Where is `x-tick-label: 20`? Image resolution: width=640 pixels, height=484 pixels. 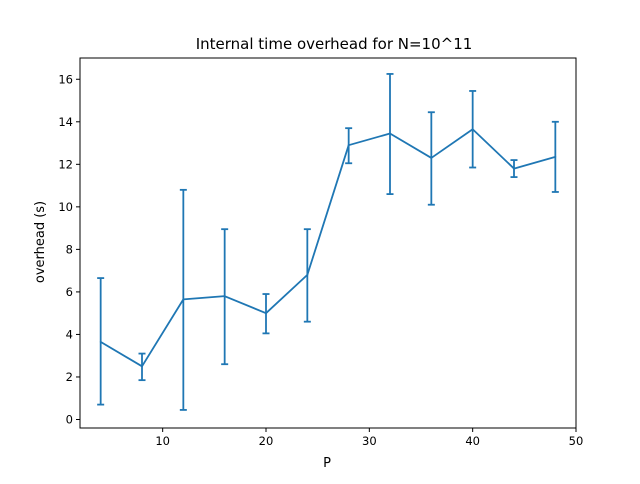
x-tick-label: 20 is located at coordinates (266, 441).